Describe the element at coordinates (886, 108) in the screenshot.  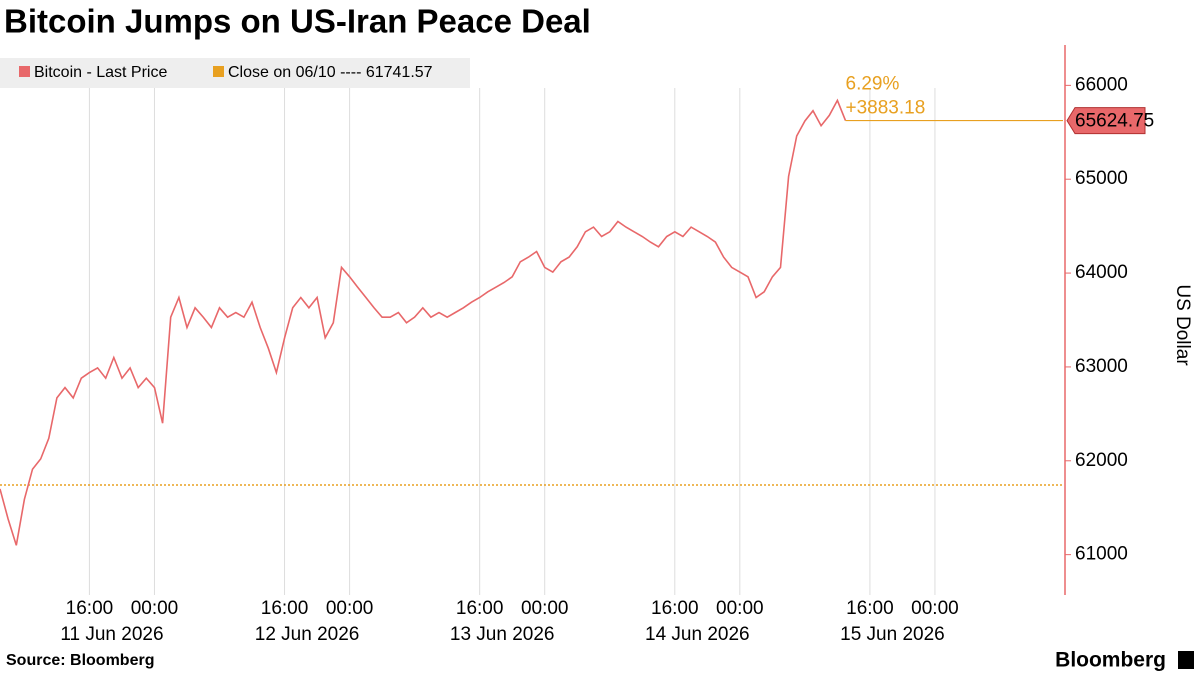
I see `change-abs: +3883.18` at that location.